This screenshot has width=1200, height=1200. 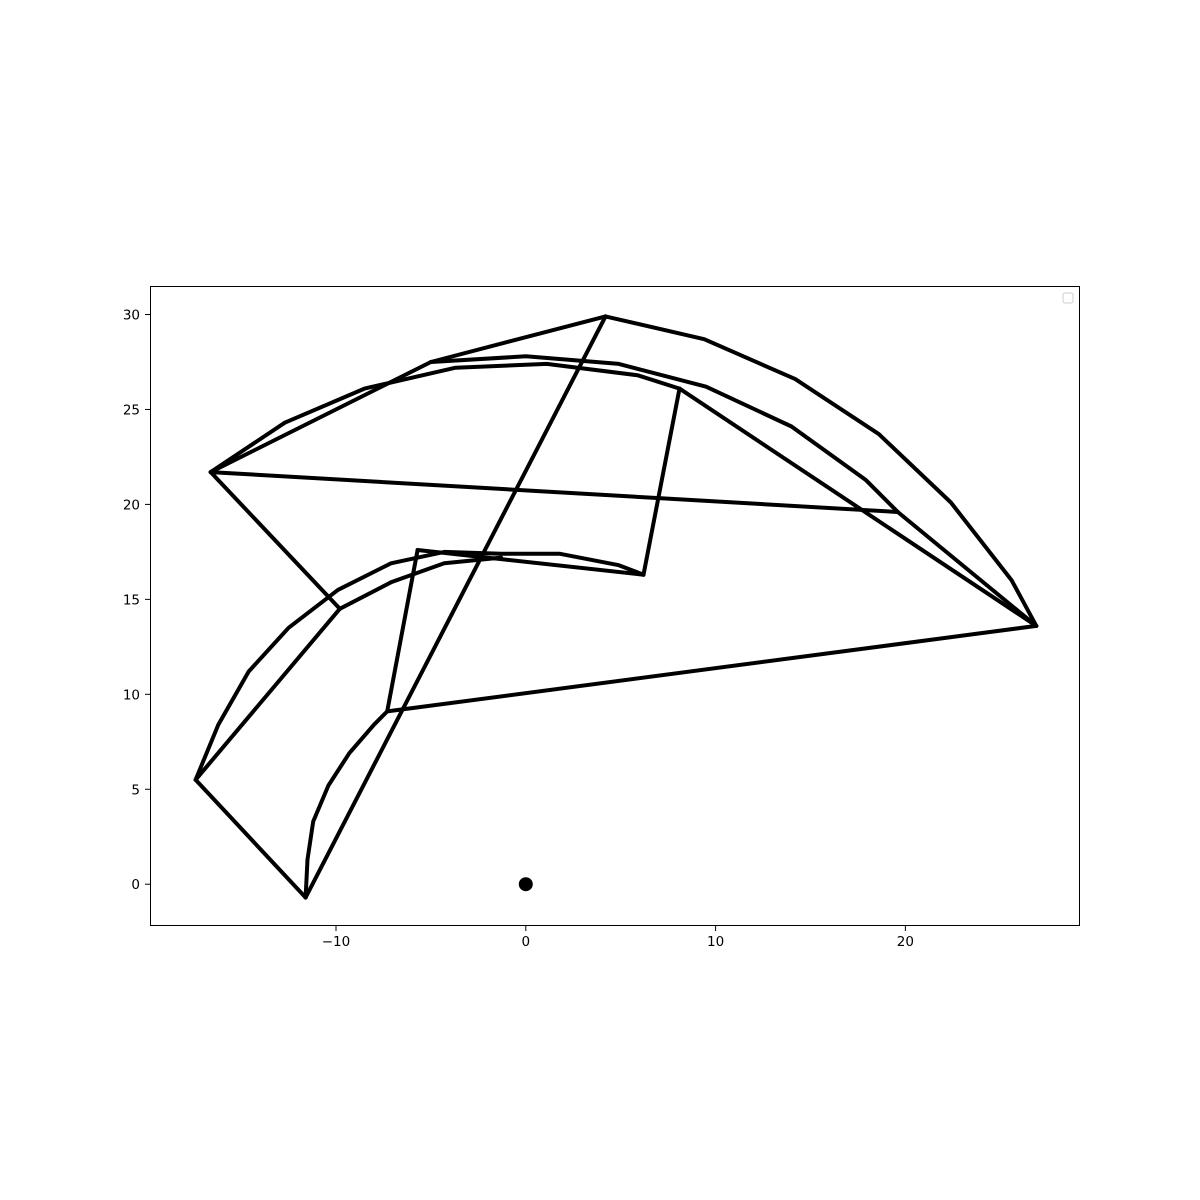 What do you see at coordinates (525, 942) in the screenshot?
I see `x-tick-label: 0` at bounding box center [525, 942].